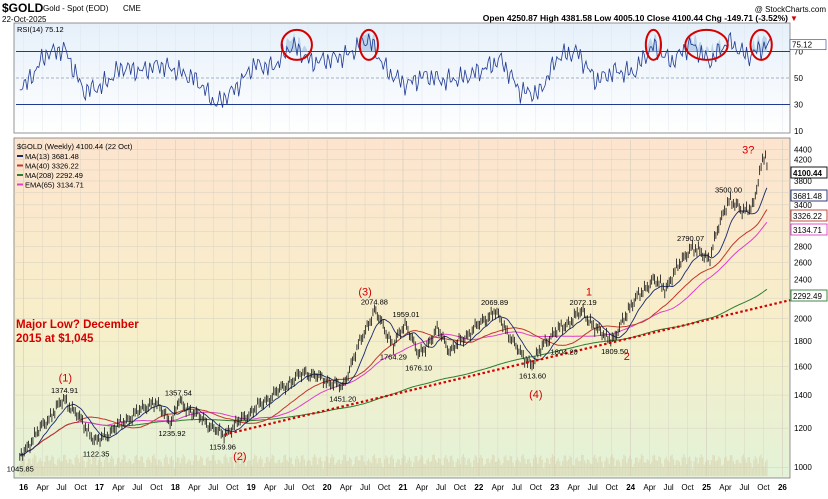 Image resolution: width=828 pixels, height=499 pixels. I want to click on y-tick-label: 1400, so click(803, 395).